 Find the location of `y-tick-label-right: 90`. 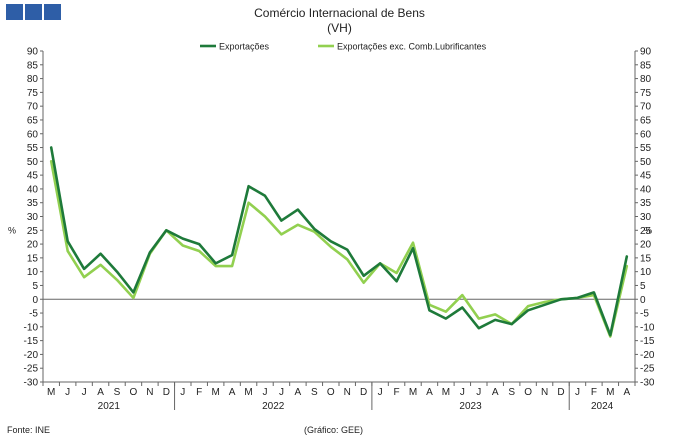

y-tick-label-right: 90 is located at coordinates (646, 52).